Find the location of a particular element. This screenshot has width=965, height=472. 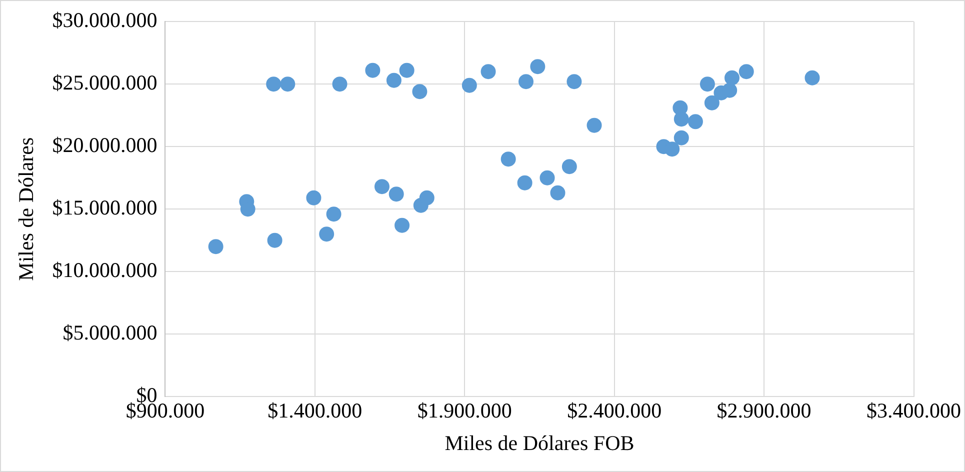

x-axis-title: Miles de Dólares FOB is located at coordinates (539, 442).